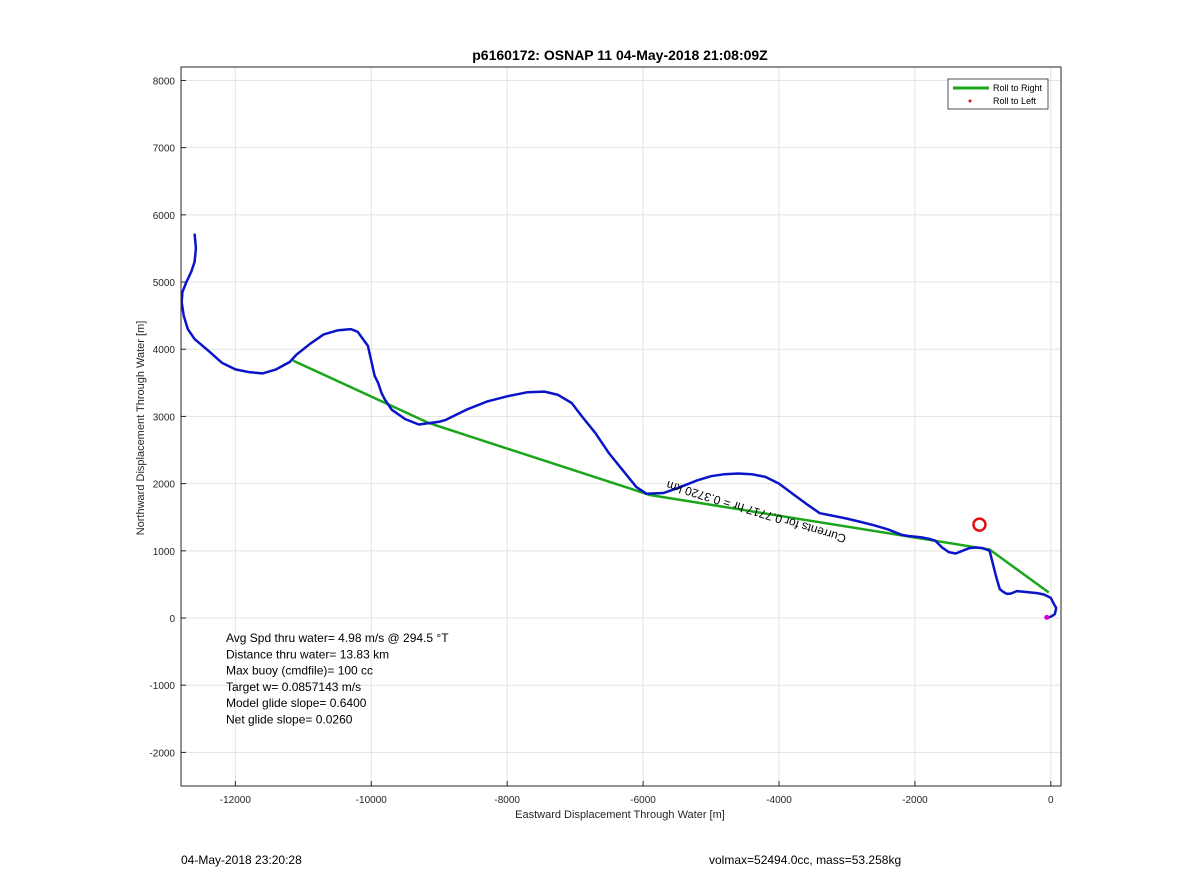 The image size is (1200, 885). Describe the element at coordinates (507, 800) in the screenshot. I see `x-tick-label: -8000` at that location.